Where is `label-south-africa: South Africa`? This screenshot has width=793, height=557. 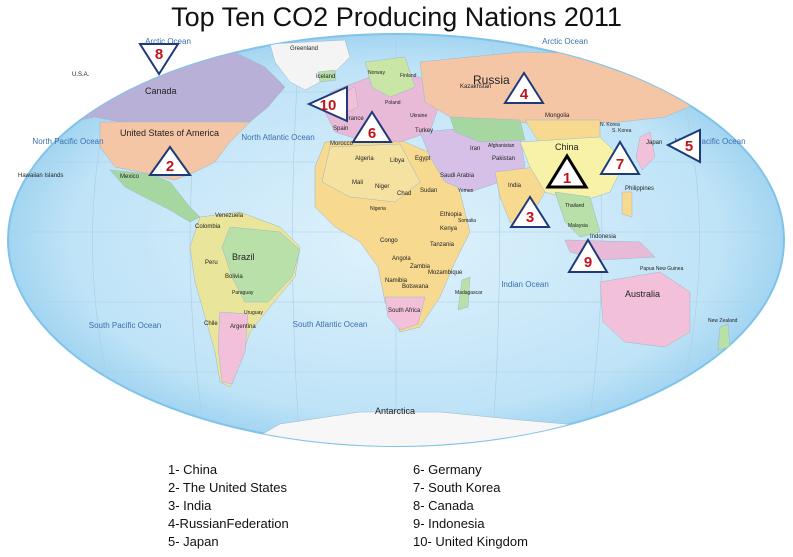 label-south-africa: South Africa is located at coordinates (404, 311).